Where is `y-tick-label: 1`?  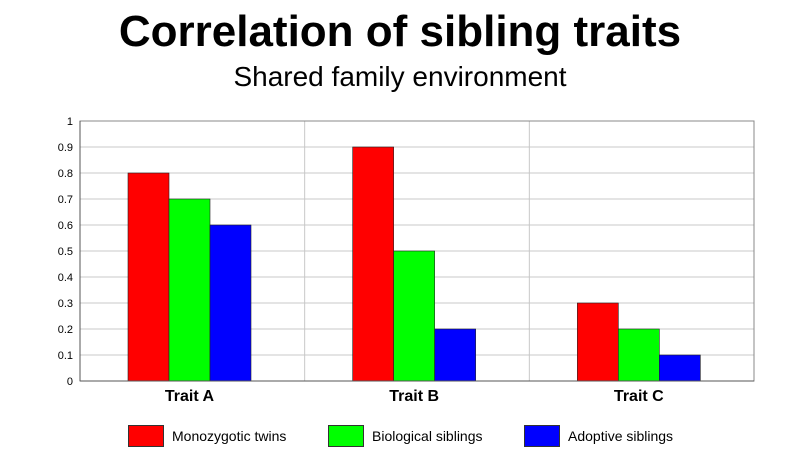
y-tick-label: 1 is located at coordinates (70, 122).